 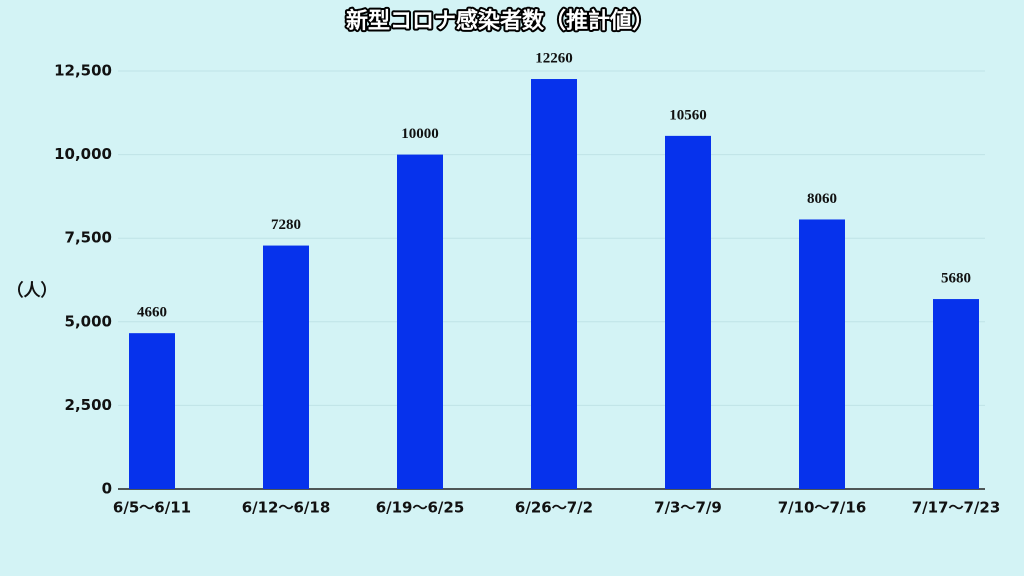 I want to click on data-label: 7280, so click(x=286, y=225).